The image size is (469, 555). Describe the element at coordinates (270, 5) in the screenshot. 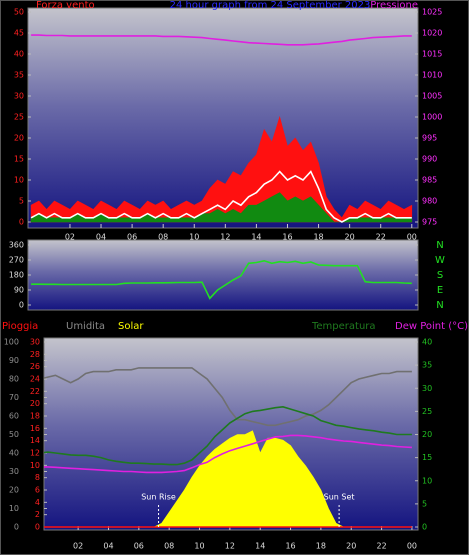

I see `chart-title: 24 hour graph from 24 September 2023` at that location.